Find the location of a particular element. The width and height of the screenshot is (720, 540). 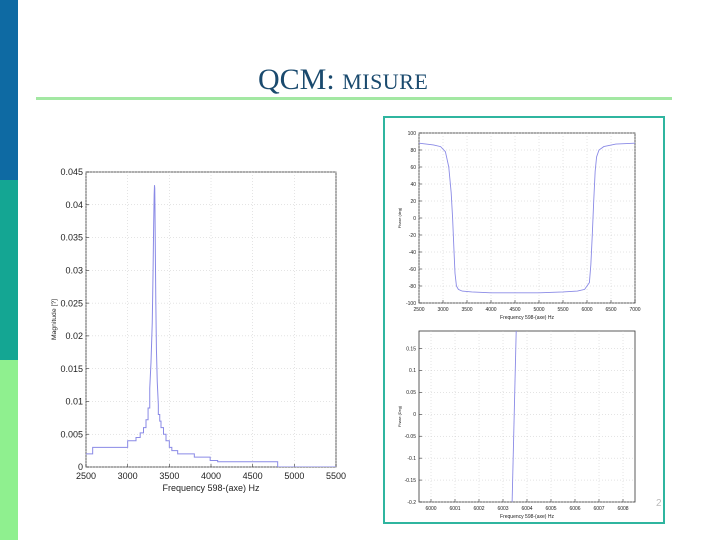

y-tick-label: 0.05 is located at coordinates (411, 393).